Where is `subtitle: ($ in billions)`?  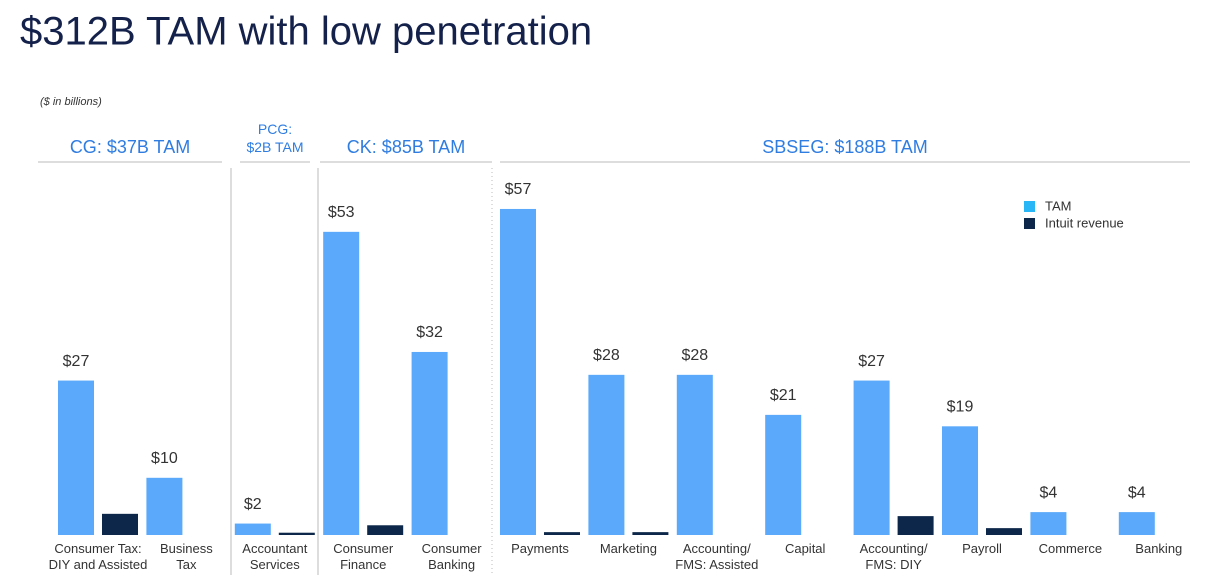 subtitle: ($ in billions) is located at coordinates (71, 102).